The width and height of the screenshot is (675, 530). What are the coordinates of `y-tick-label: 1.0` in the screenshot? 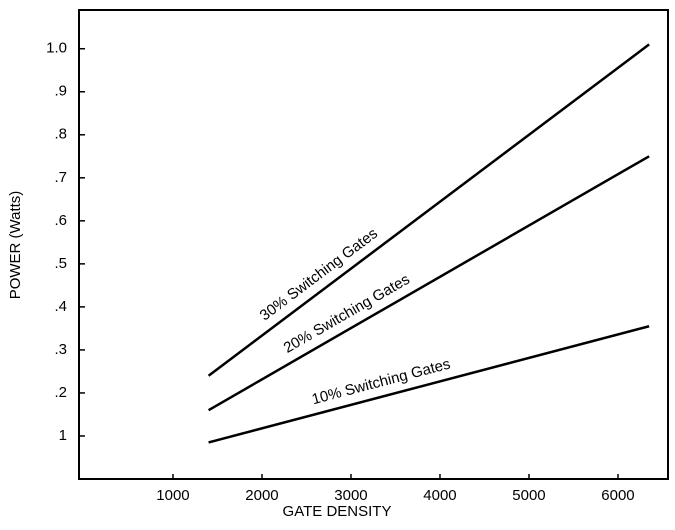 It's located at (56, 48).